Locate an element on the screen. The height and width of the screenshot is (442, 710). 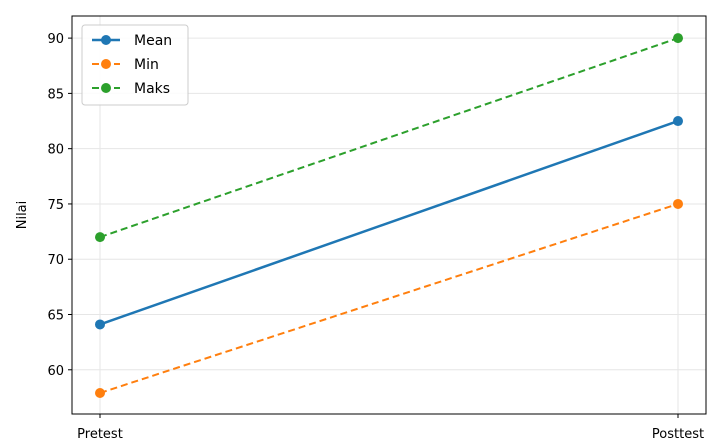
legend-marker-min is located at coordinates (106, 64).